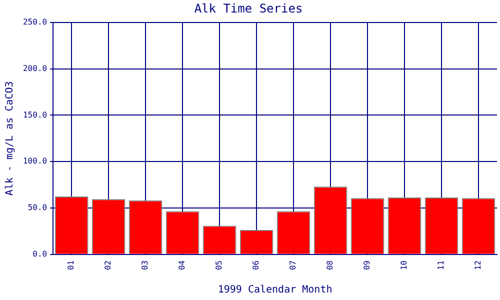  I want to click on y-axis-title: Alk - mg/L as CaCO3, so click(10, 138).